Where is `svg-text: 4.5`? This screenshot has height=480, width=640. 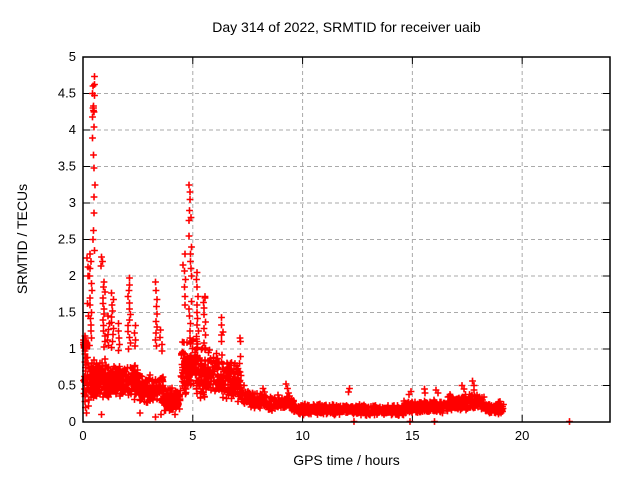
svg-text: 4.5 is located at coordinates (67, 93).